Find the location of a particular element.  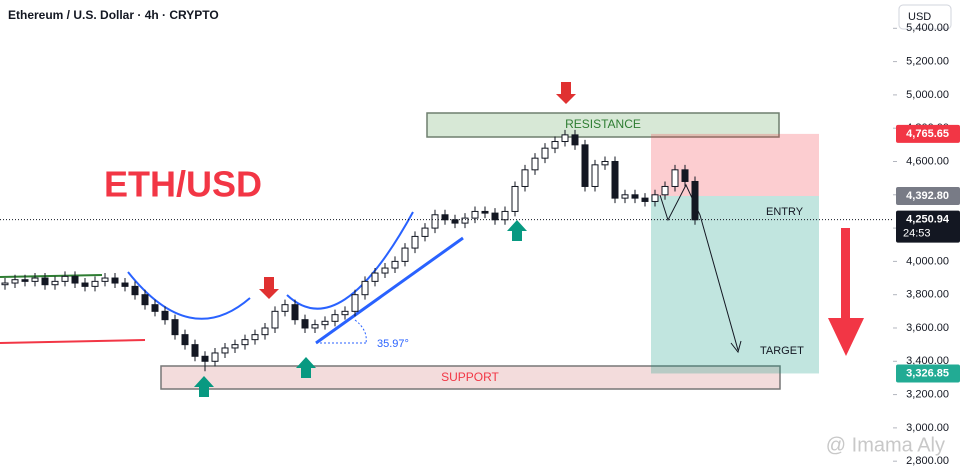

angle-label: 35.97° is located at coordinates (393, 344).